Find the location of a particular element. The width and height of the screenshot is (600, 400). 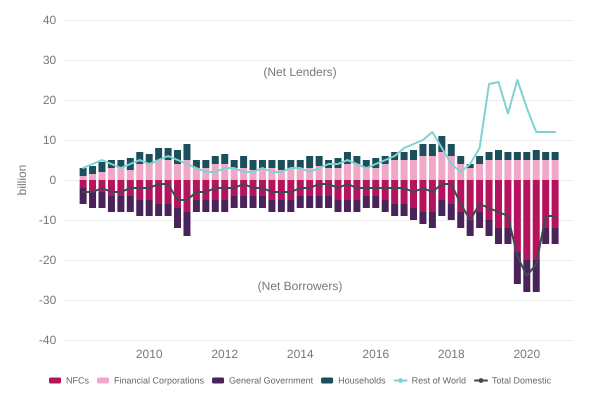

y-axis-title: billion is located at coordinates (22, 180).